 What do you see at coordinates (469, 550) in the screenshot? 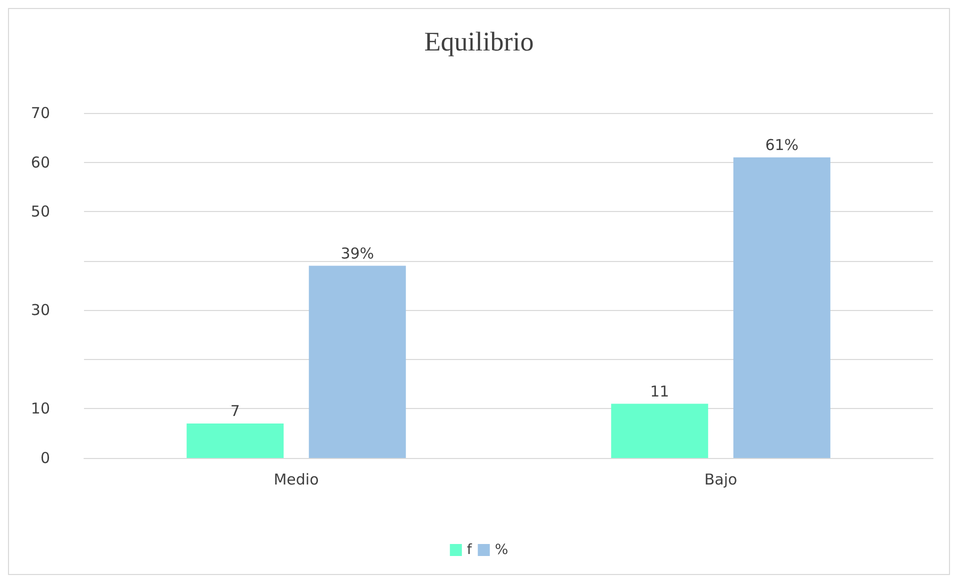
I see `legend-label: f` at bounding box center [469, 550].